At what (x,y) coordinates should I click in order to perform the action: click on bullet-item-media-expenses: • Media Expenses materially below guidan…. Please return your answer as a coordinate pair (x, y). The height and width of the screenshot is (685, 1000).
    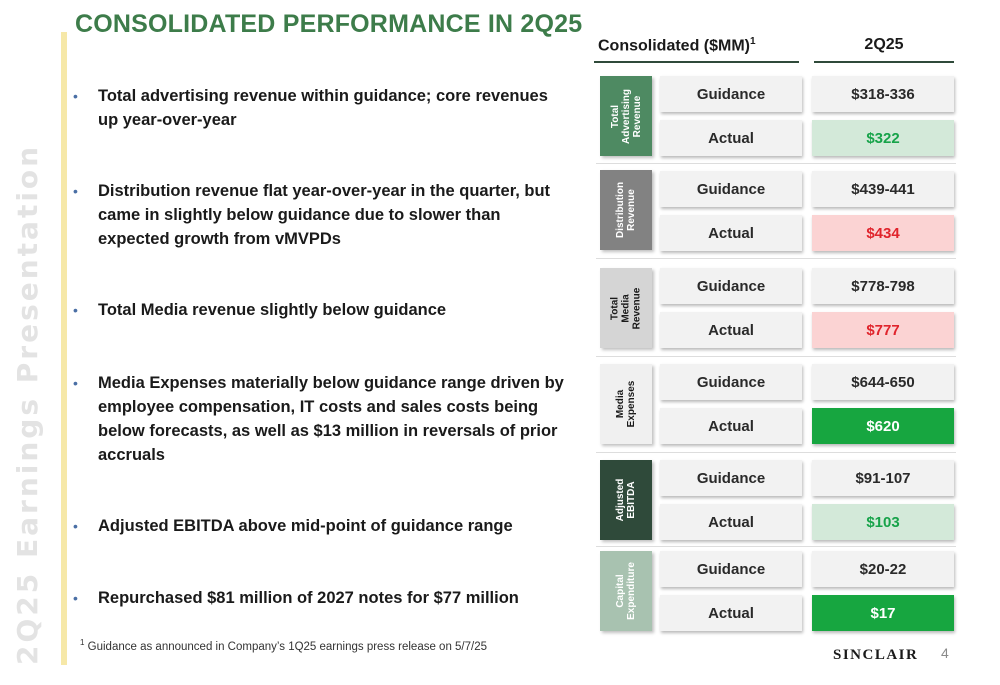
    Looking at the image, I should click on (322, 419).